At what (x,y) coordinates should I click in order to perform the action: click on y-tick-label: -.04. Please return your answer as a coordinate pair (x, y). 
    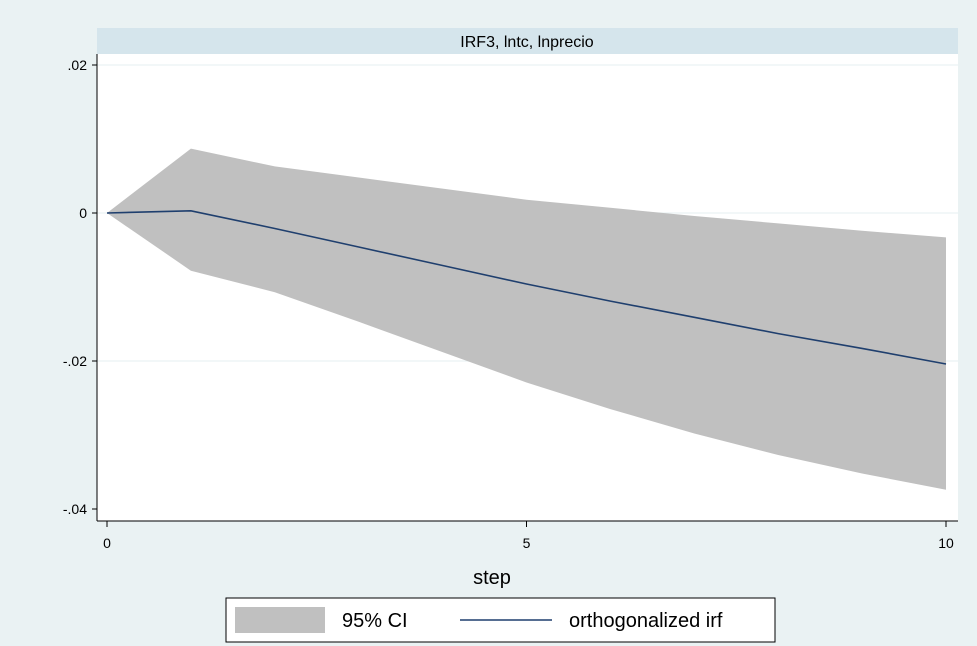
    Looking at the image, I should click on (75, 509).